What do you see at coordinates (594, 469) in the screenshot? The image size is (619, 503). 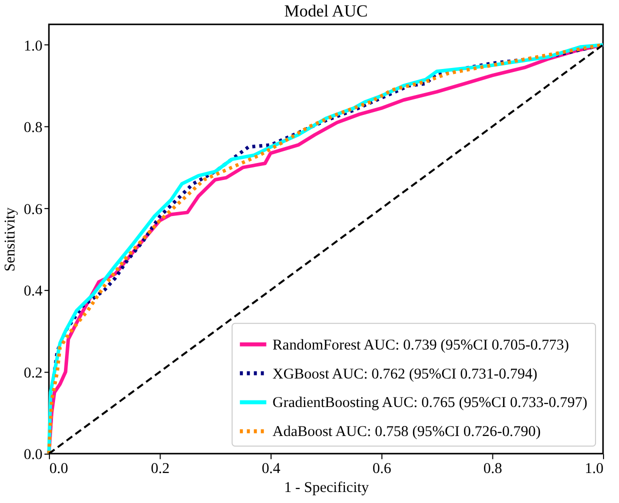 I see `x-tick-label: 1.0` at bounding box center [594, 469].